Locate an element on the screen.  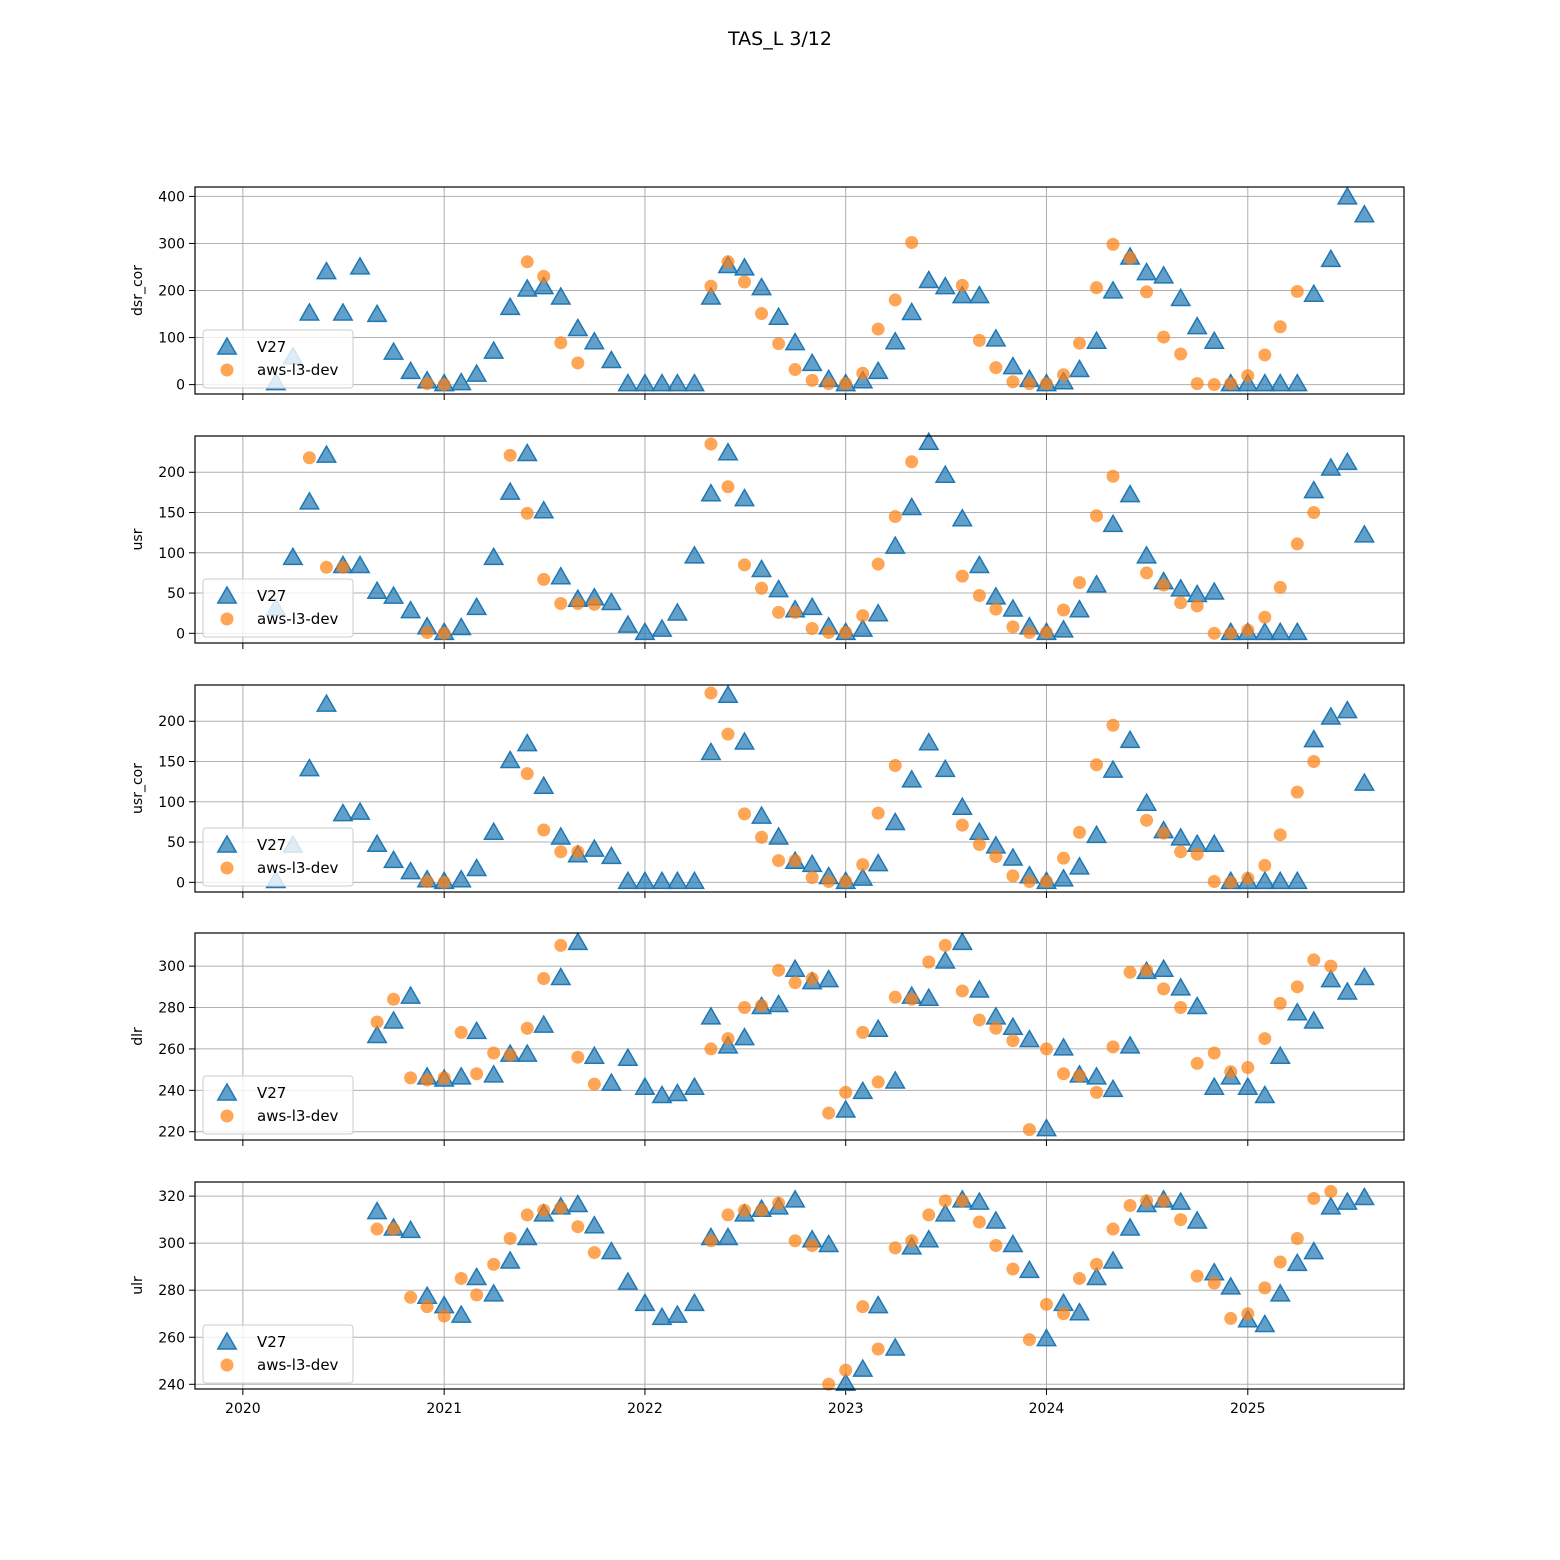
y-tick-label: 200 is located at coordinates (171, 292).